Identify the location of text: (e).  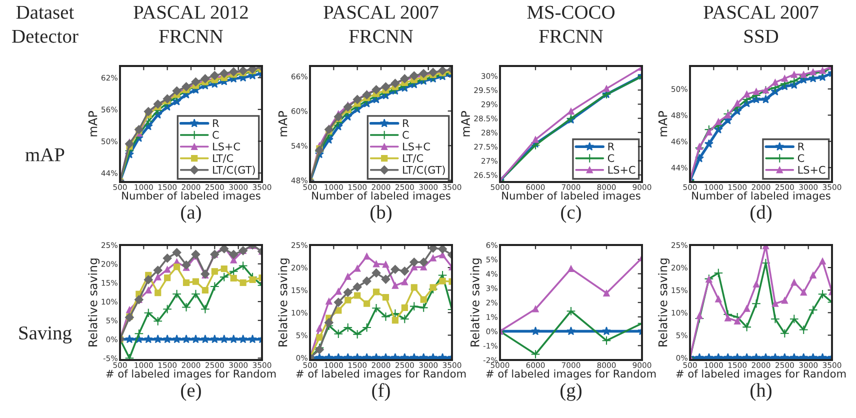
(191, 392).